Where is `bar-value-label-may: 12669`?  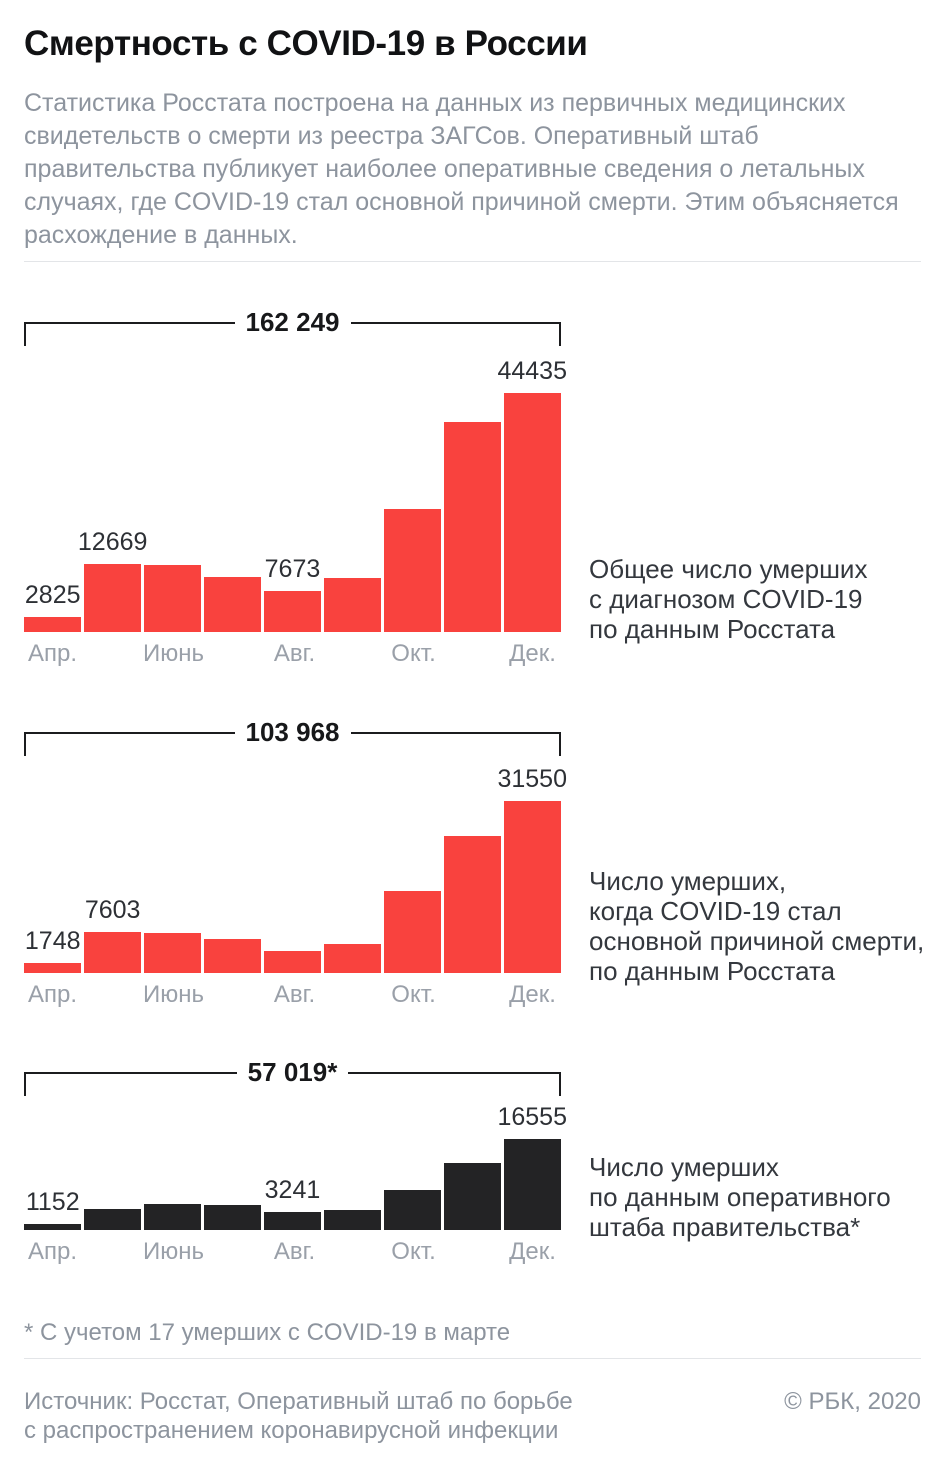
bar-value-label-may: 12669 is located at coordinates (112, 542).